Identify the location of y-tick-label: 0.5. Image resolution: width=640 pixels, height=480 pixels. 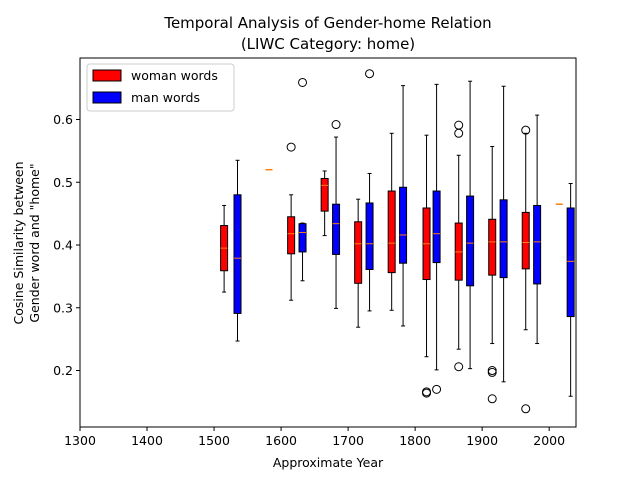
(63, 182).